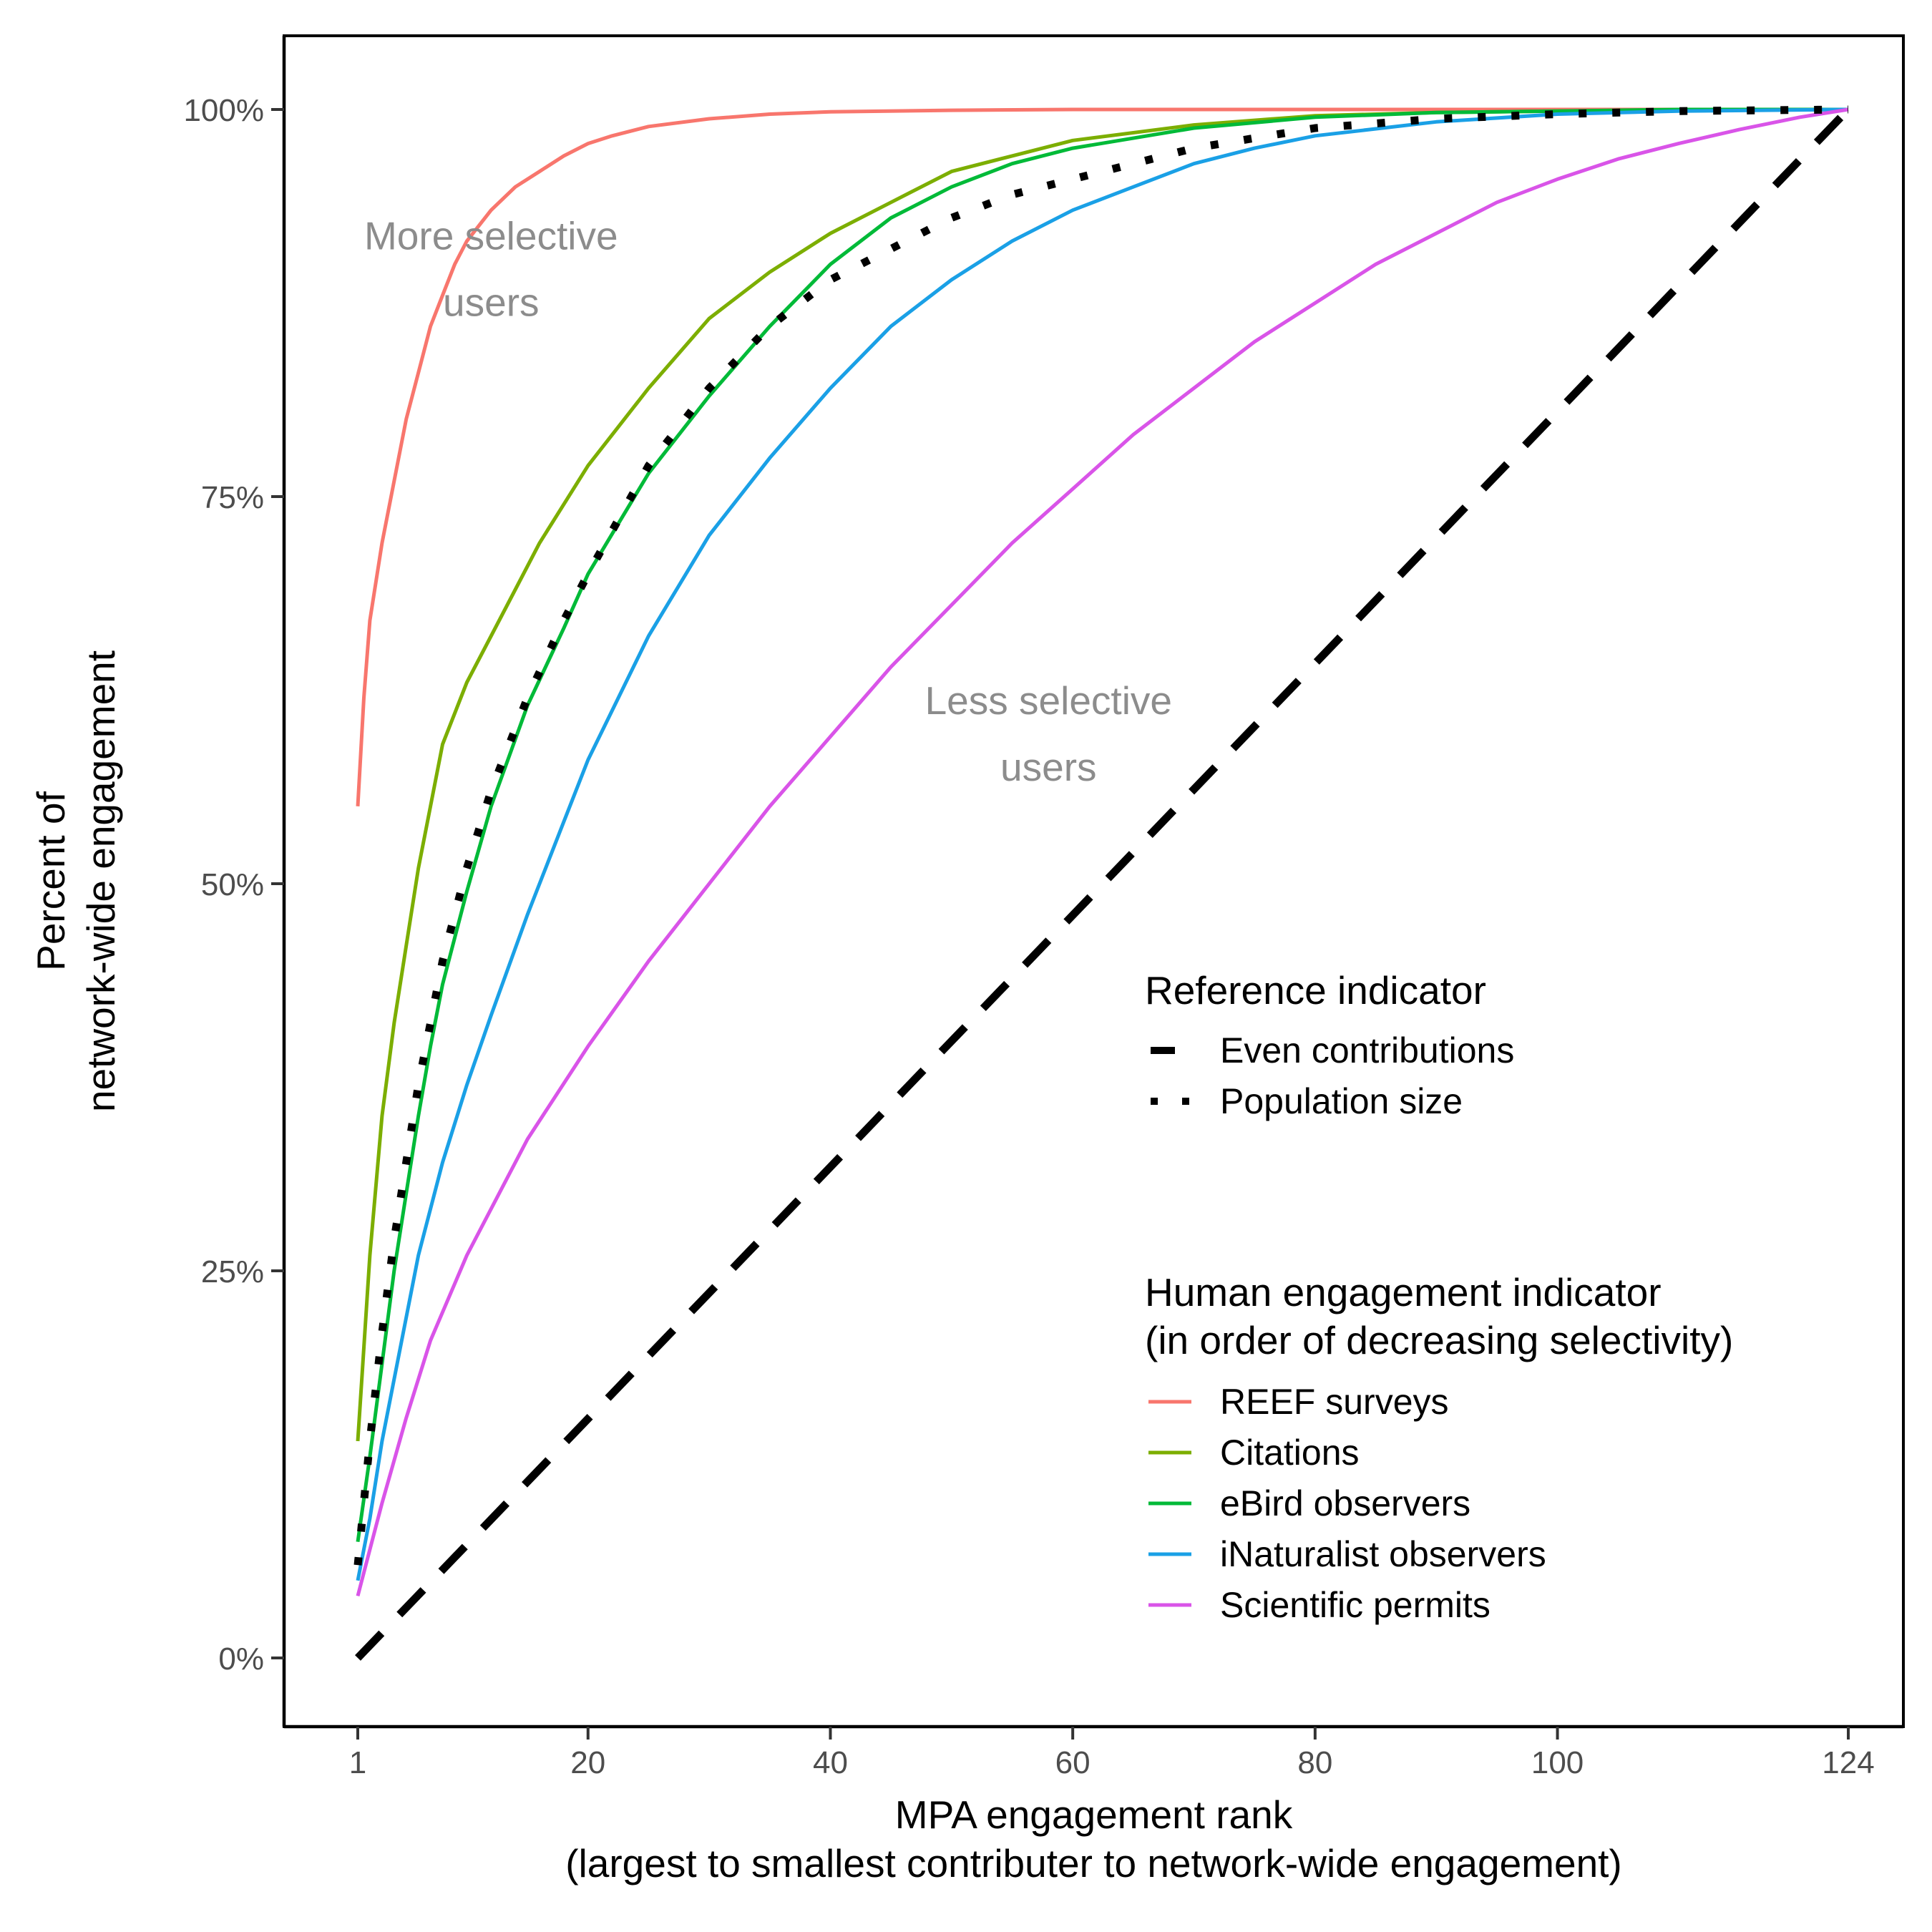  Describe the element at coordinates (232, 497) in the screenshot. I see `y-tick-label: 75%` at that location.